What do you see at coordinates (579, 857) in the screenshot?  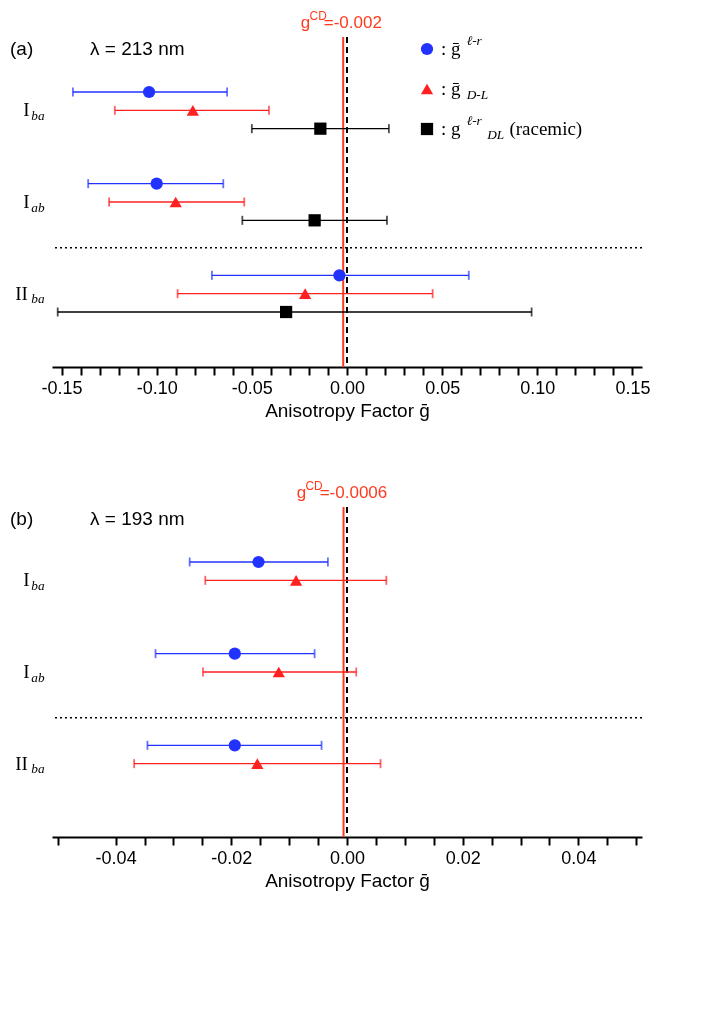 I see `x-tick-label: 0.04` at bounding box center [579, 857].